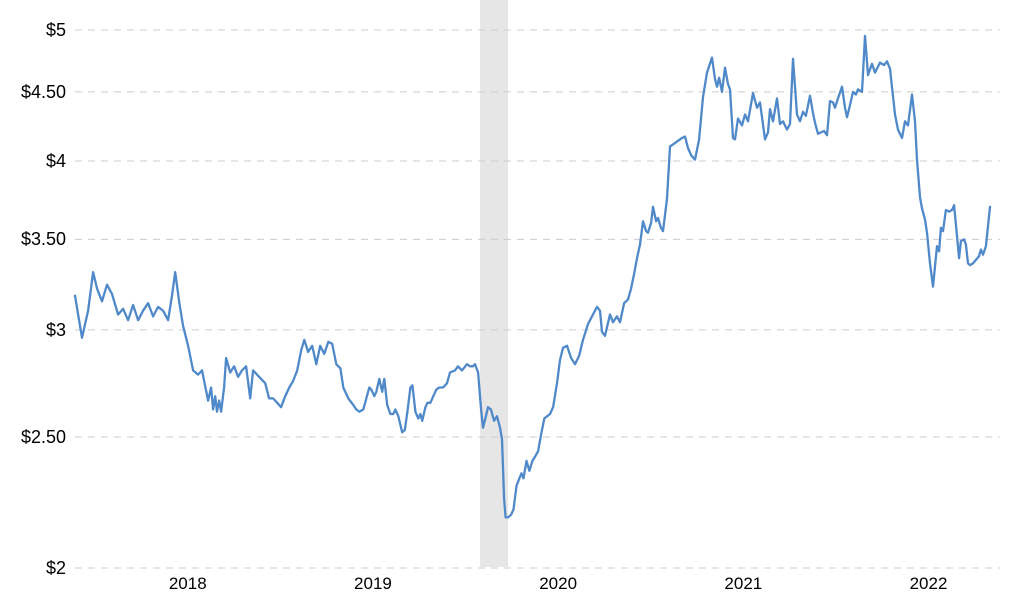  I want to click on x-axis-label: 2018, so click(187, 583).